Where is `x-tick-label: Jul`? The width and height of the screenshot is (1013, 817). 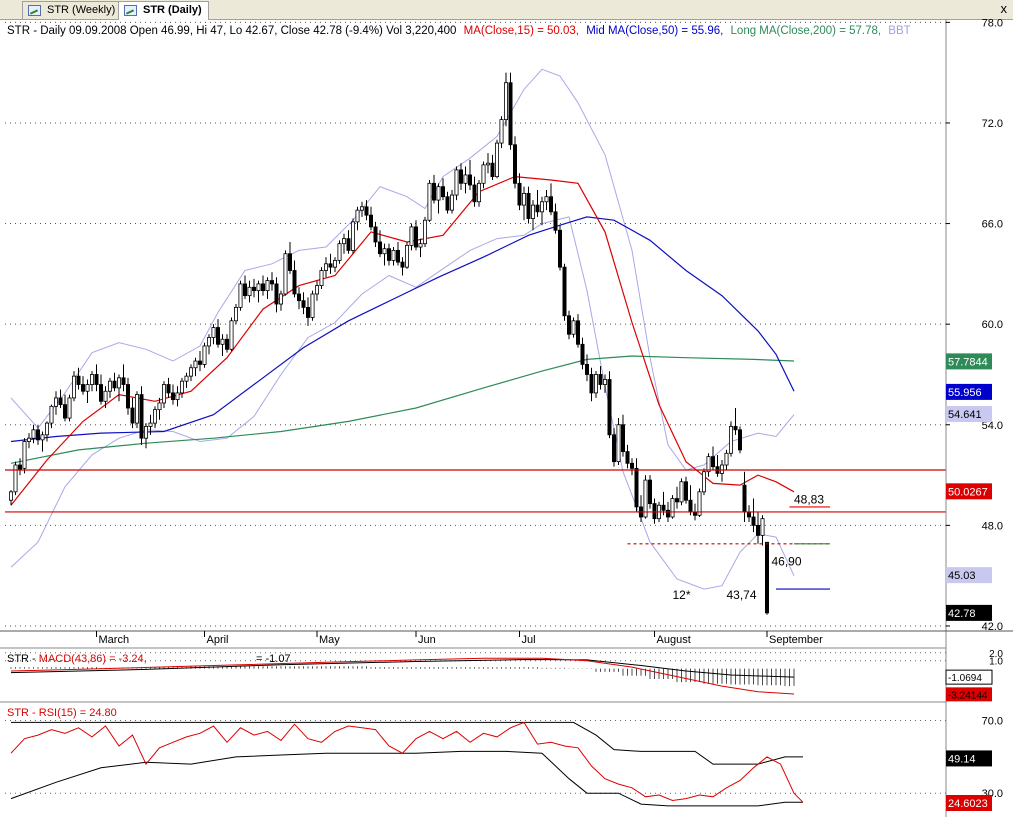 x-tick-label: Jul is located at coordinates (529, 640).